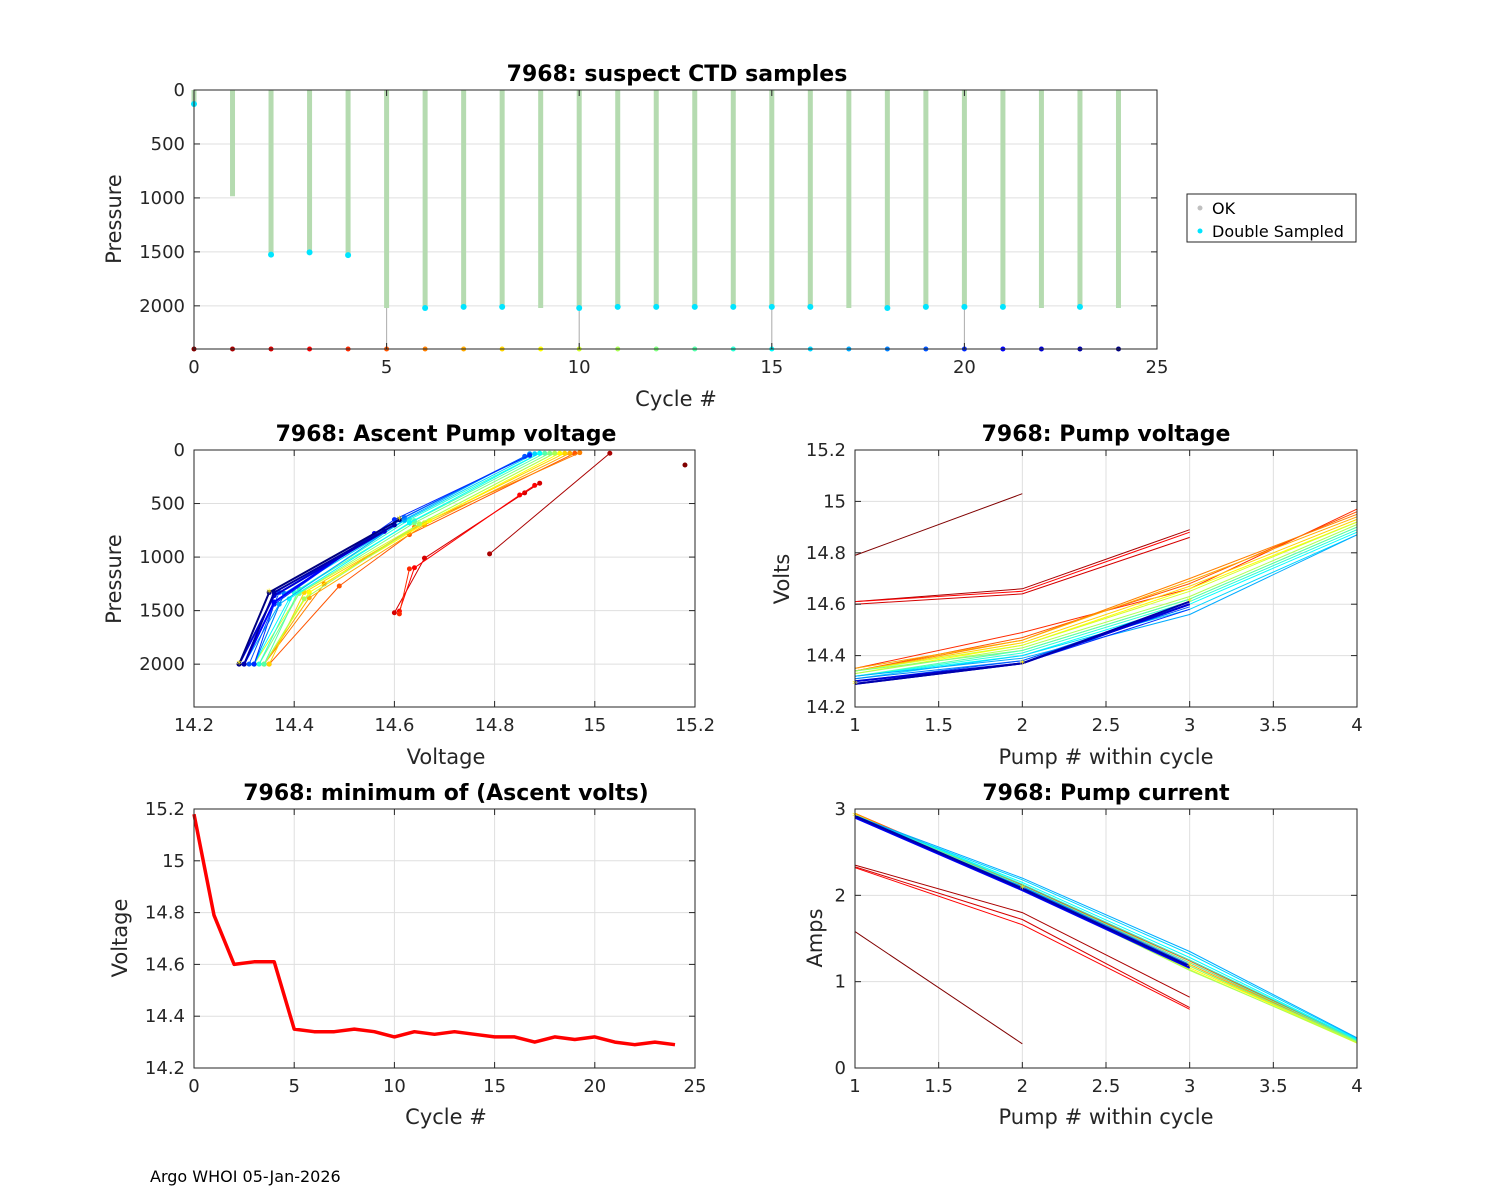  What do you see at coordinates (1273, 1086) in the screenshot?
I see `x-tick-label: 3.5` at bounding box center [1273, 1086].